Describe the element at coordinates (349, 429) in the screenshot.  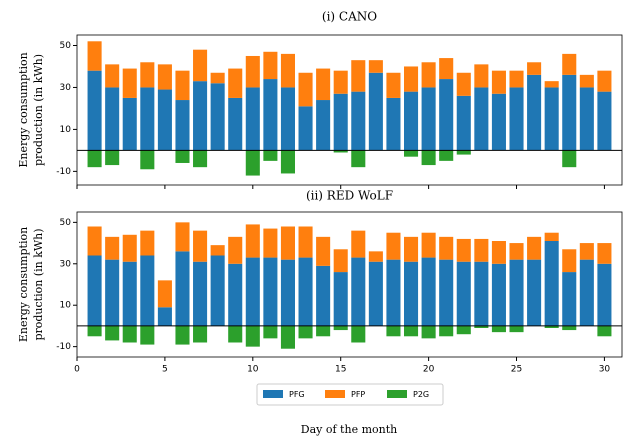
I see `x-axis-label: Day of the month` at that location.